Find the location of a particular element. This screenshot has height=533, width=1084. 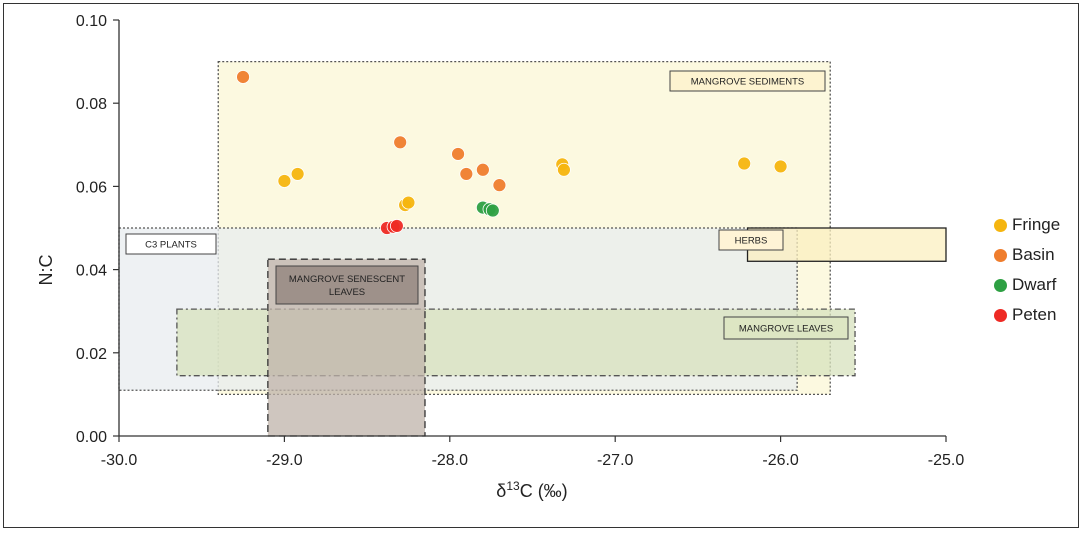

x-tick-label: -29.0 is located at coordinates (284, 460).